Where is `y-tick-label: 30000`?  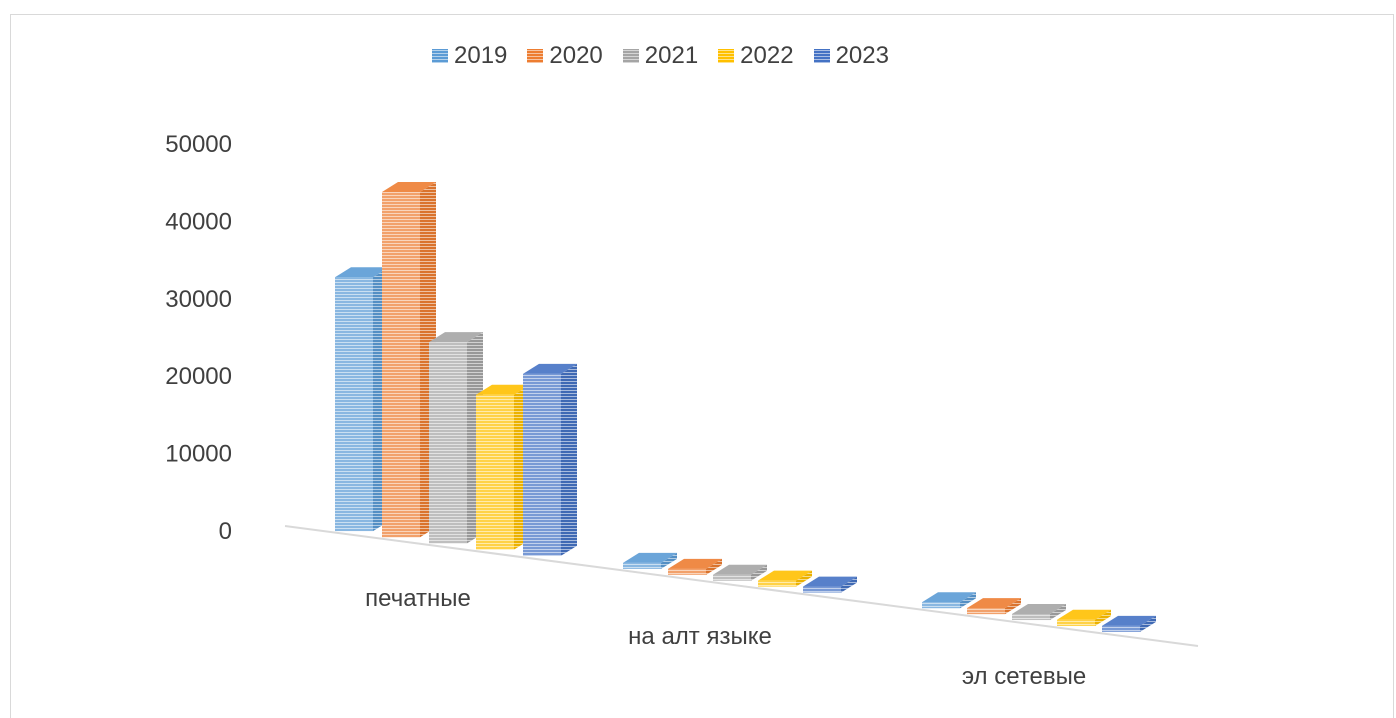 y-tick-label: 30000 is located at coordinates (198, 299).